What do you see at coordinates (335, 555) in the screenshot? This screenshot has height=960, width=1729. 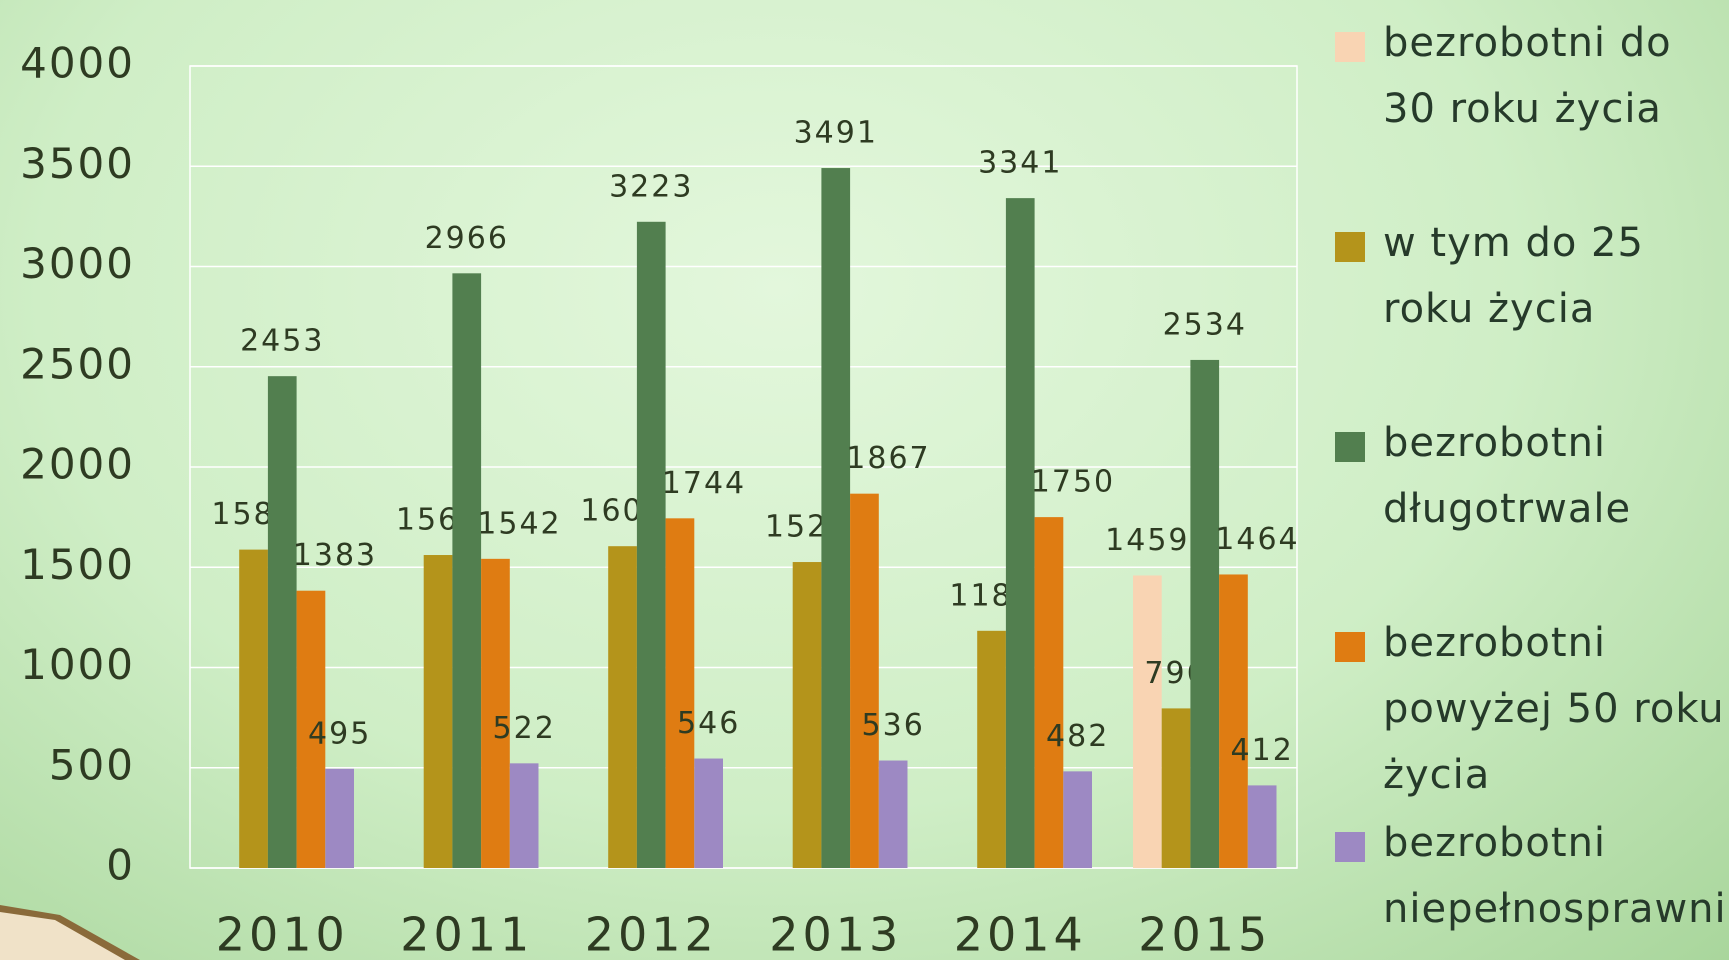 I see `data-label: 1383` at bounding box center [335, 555].